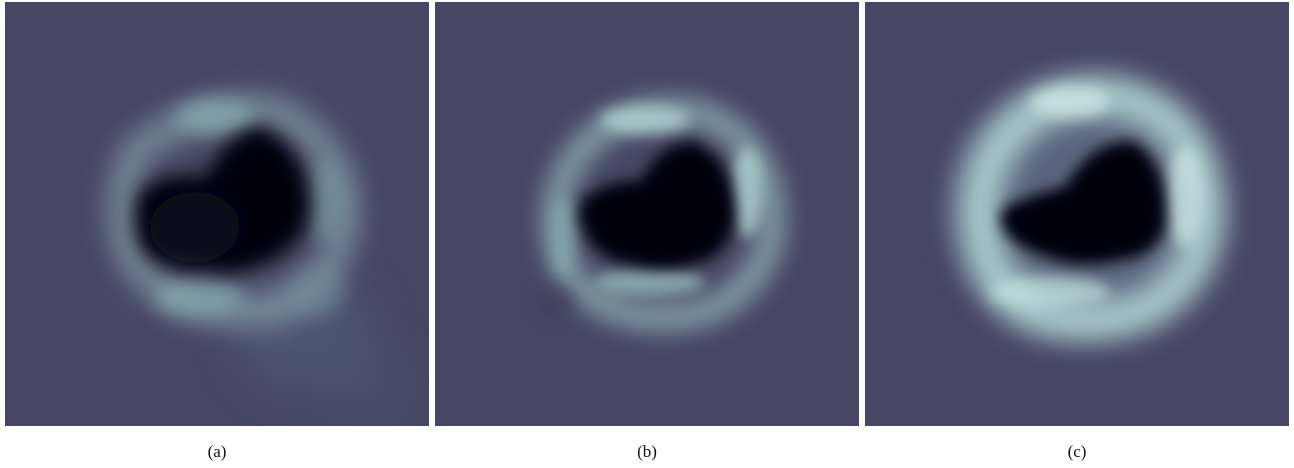 The image size is (1294, 468). I want to click on panel-a-core, so click(223, 199).